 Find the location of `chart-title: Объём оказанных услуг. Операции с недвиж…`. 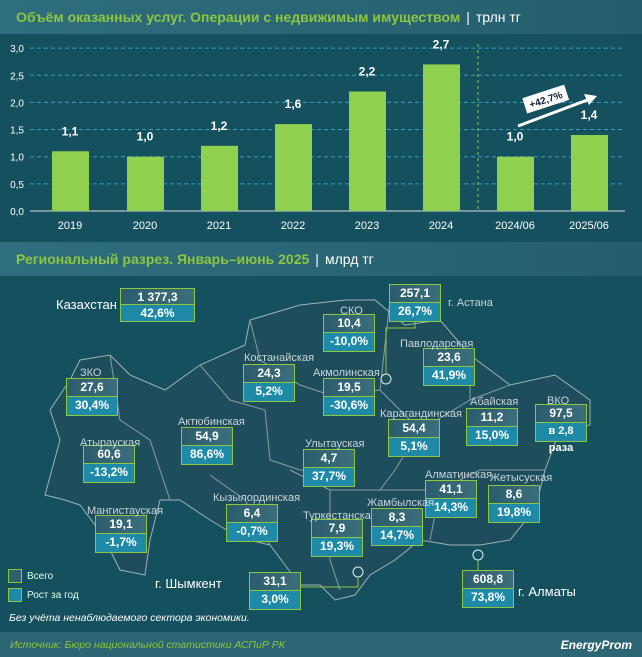

chart-title: Объём оказанных услуг. Операции с недвиж… is located at coordinates (238, 17).